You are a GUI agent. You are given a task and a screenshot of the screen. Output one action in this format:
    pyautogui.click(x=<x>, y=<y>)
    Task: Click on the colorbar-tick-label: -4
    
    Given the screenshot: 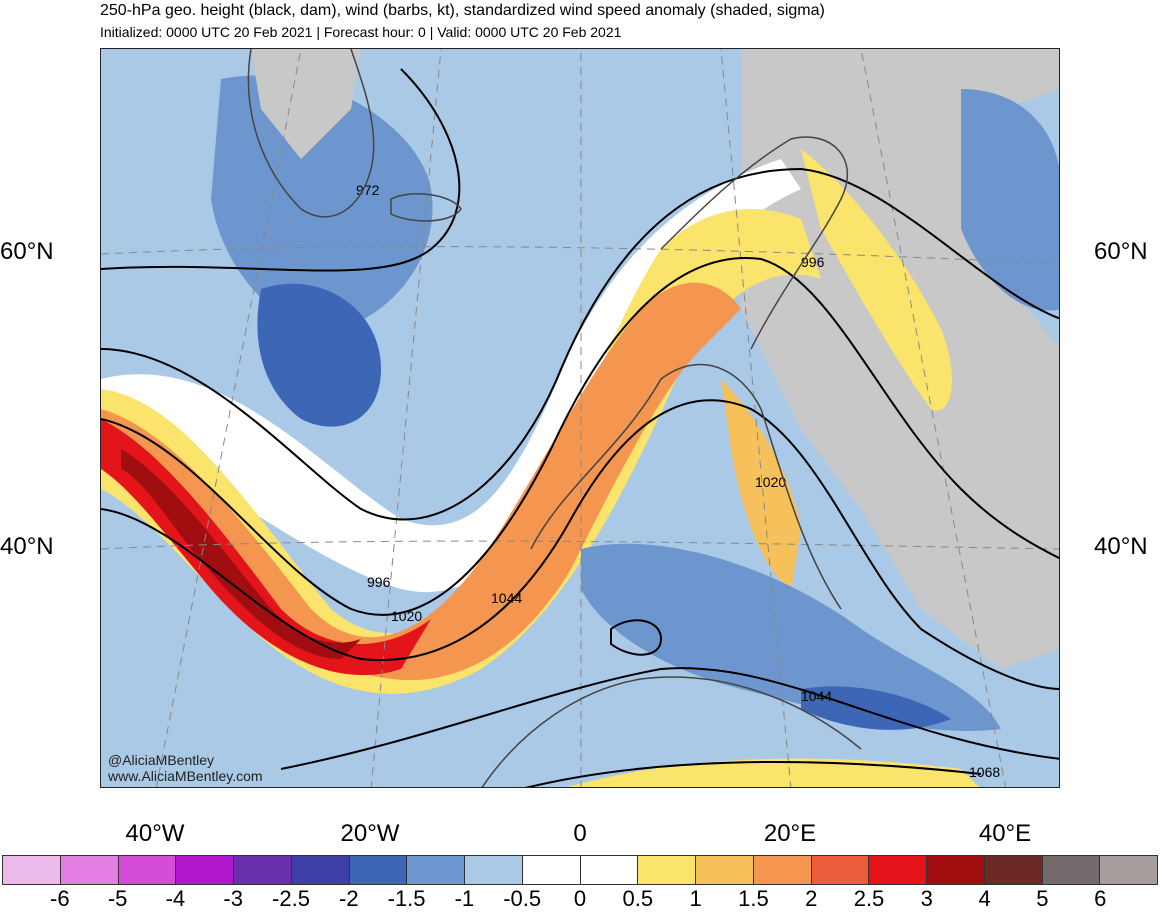 What is the action you would take?
    pyautogui.click(x=175, y=898)
    